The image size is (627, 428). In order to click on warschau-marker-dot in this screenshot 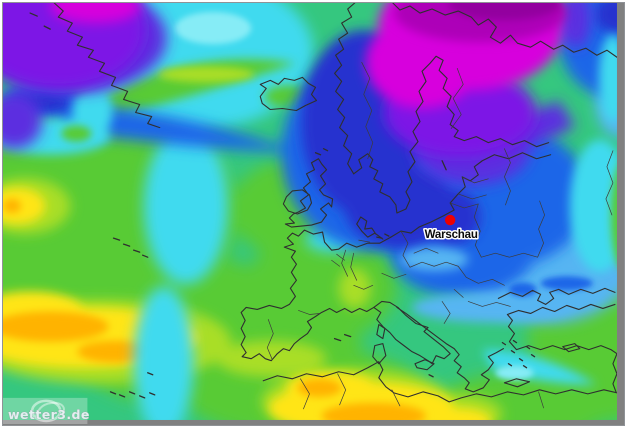, I will do `click(450, 220)`.